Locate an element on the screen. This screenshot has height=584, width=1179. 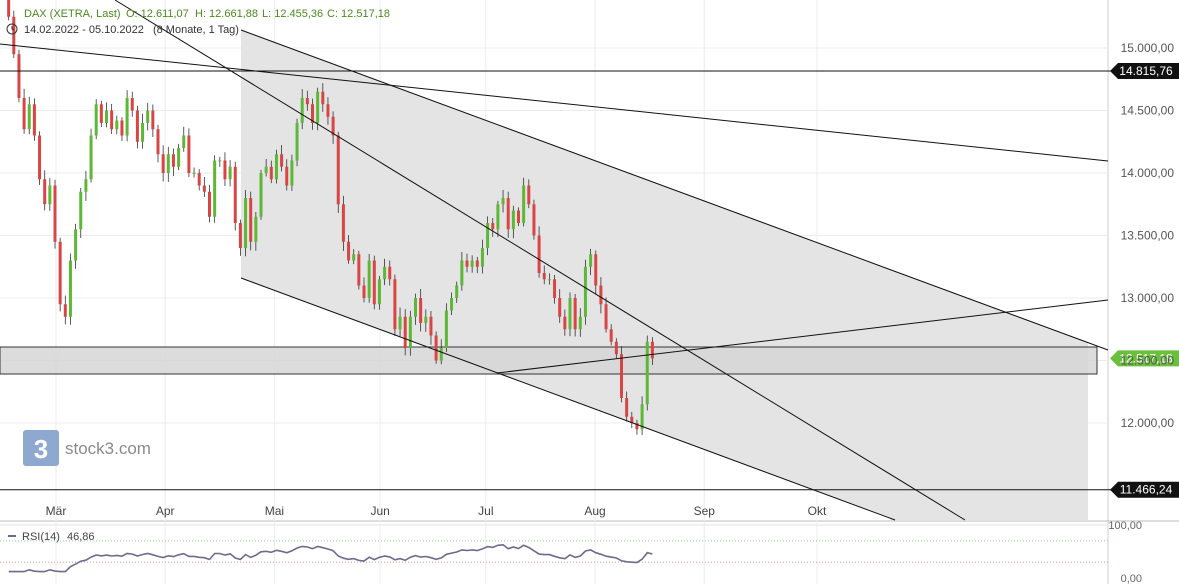
rsi-line is located at coordinates (330, 558).